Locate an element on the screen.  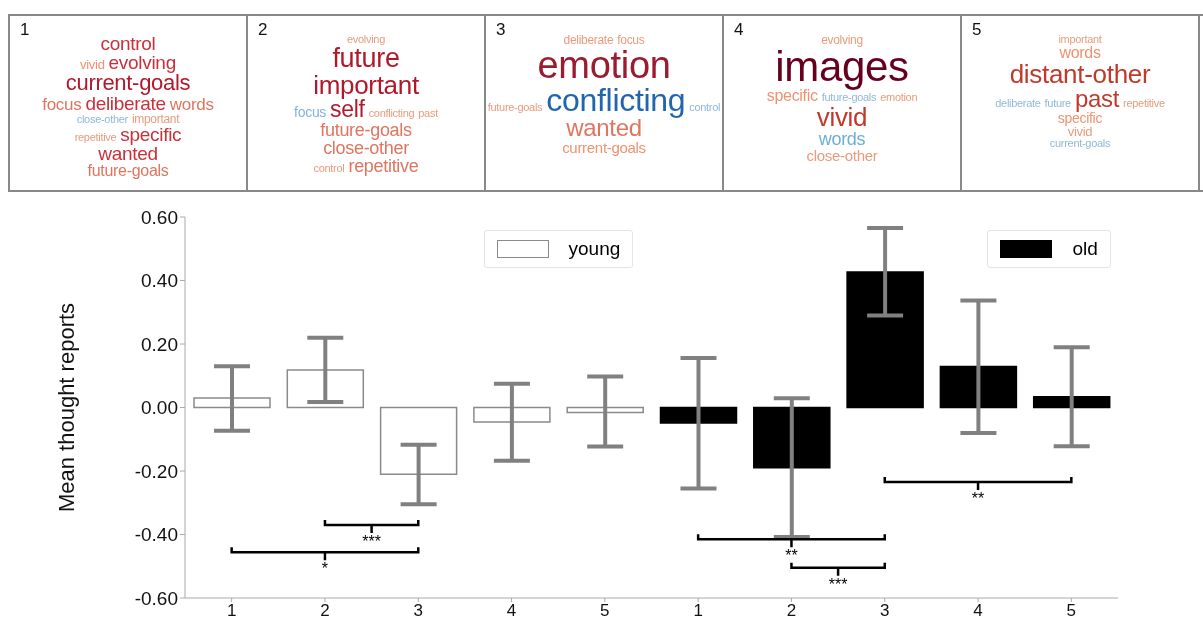
y-tick-label: 0.20 is located at coordinates (159, 344).